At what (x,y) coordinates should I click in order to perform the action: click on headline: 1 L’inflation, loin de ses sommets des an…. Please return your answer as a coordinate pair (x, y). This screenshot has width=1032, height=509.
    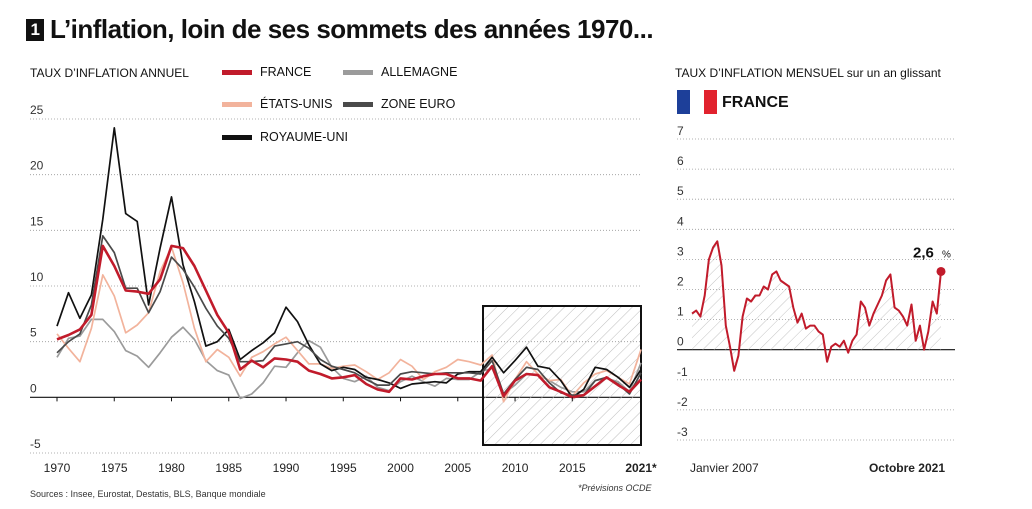
    Looking at the image, I should click on (340, 29).